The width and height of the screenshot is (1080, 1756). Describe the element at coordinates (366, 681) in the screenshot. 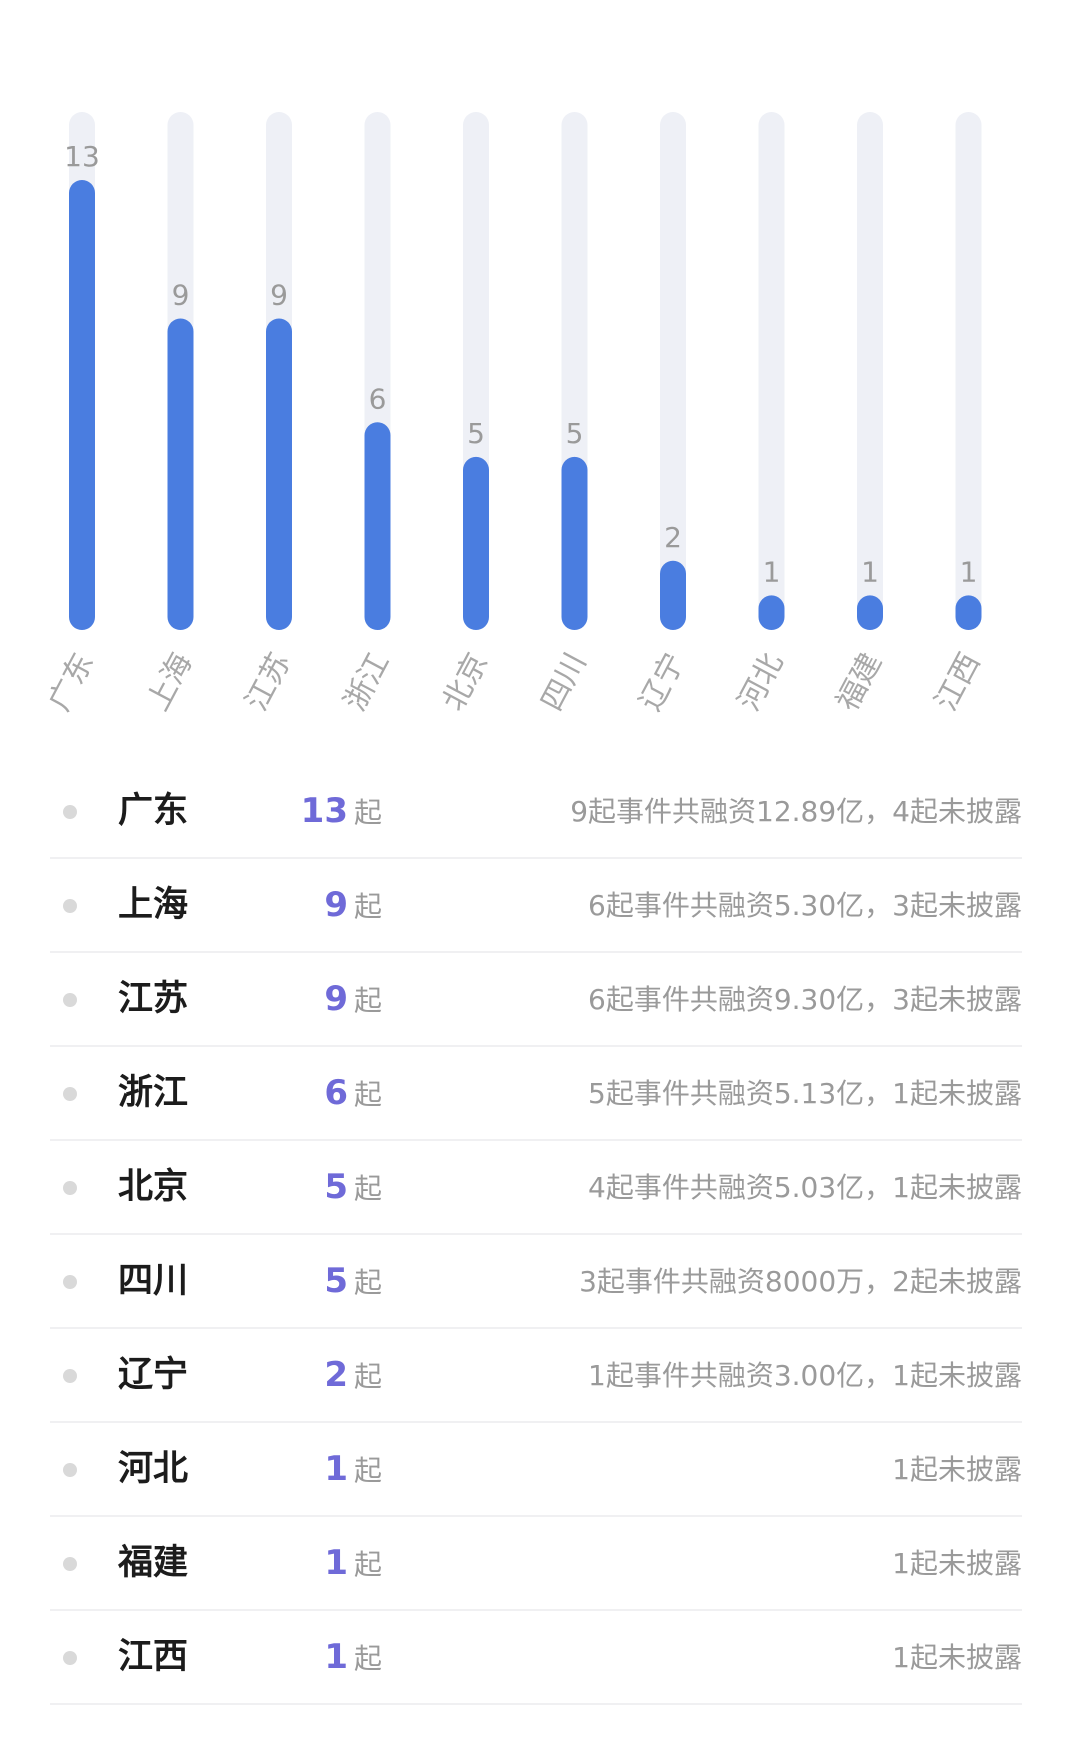

I see `category-label: 浙江` at that location.